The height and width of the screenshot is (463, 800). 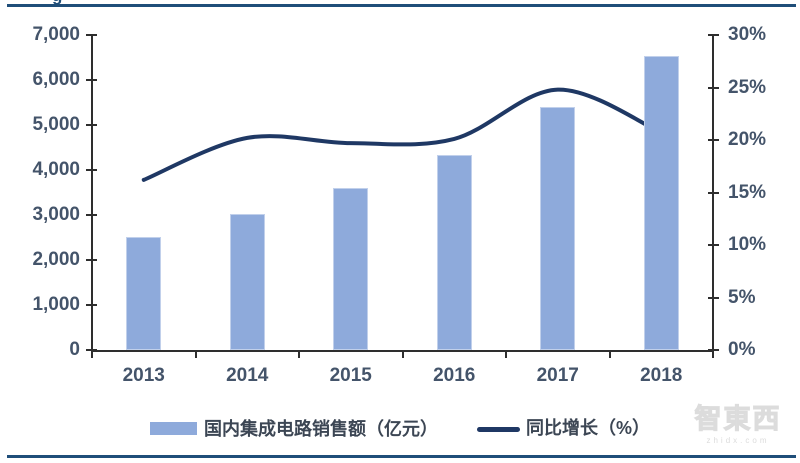 I want to click on y-axis-right-label: 0%, so click(x=742, y=349).